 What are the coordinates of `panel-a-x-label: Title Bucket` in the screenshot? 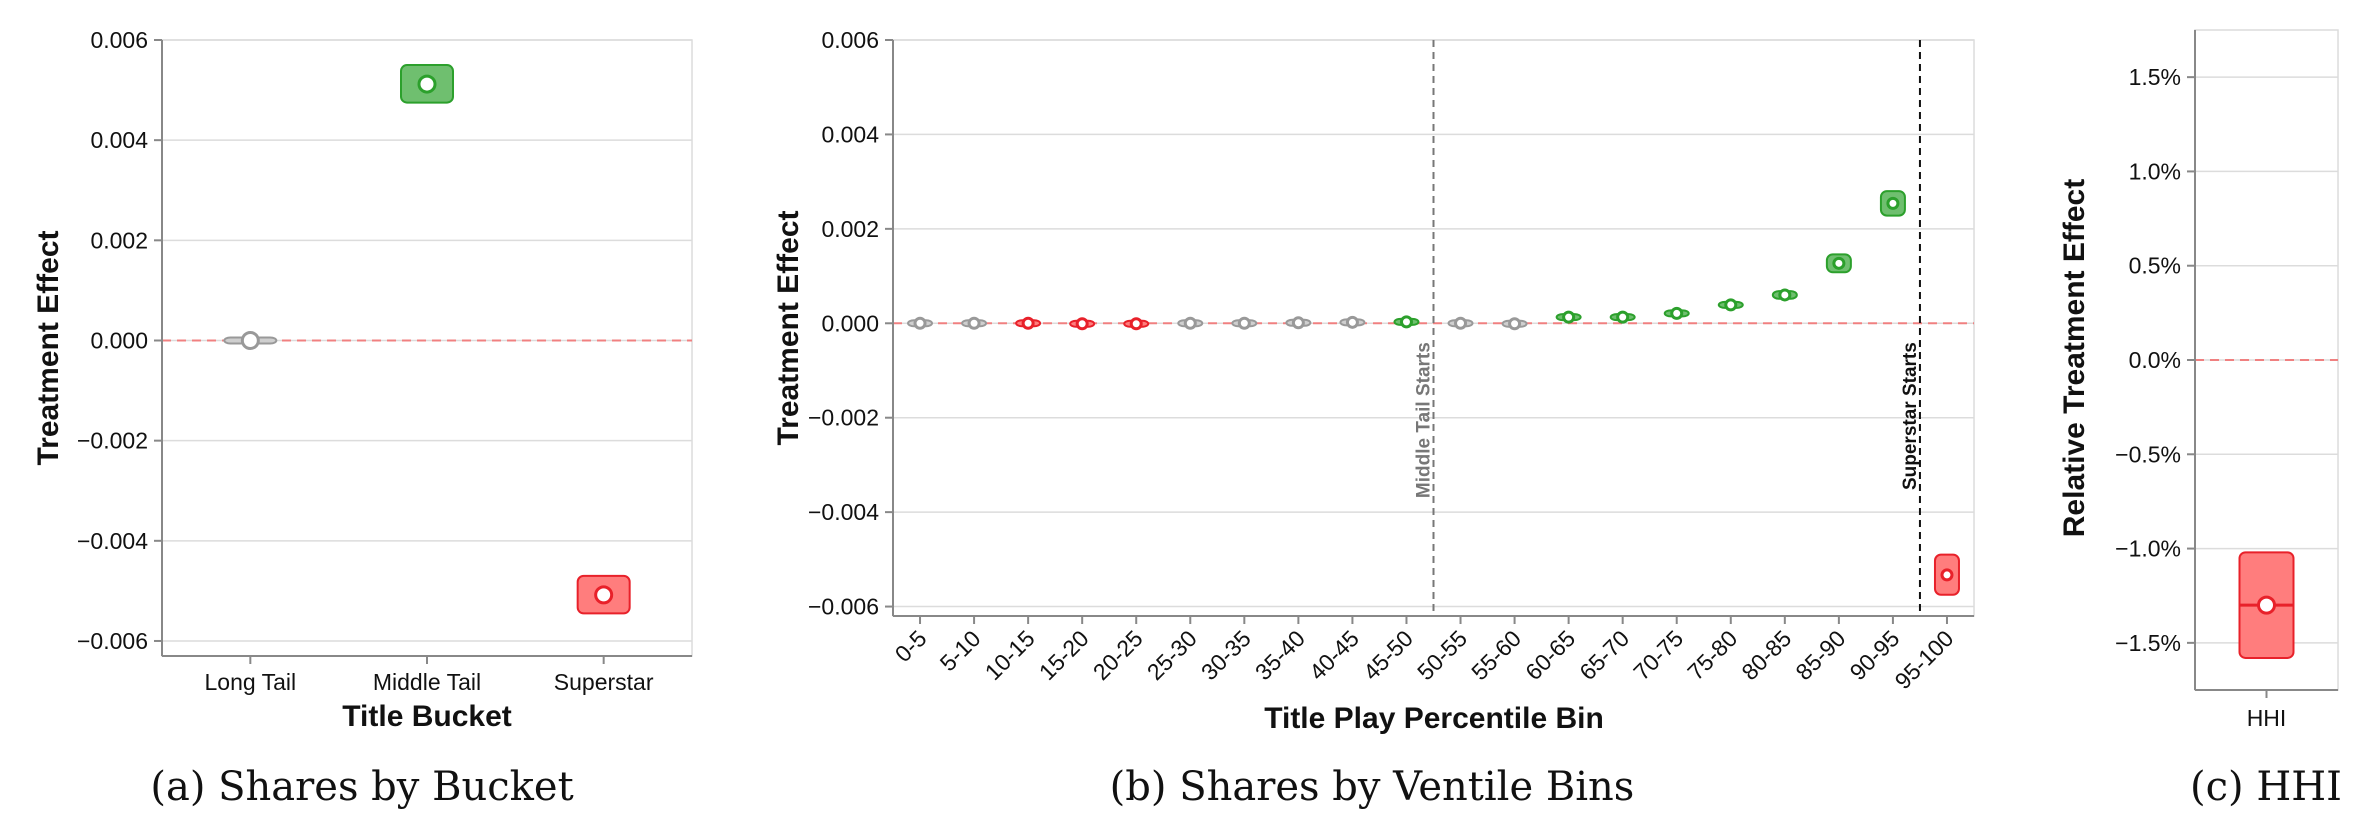 It's located at (427, 716).